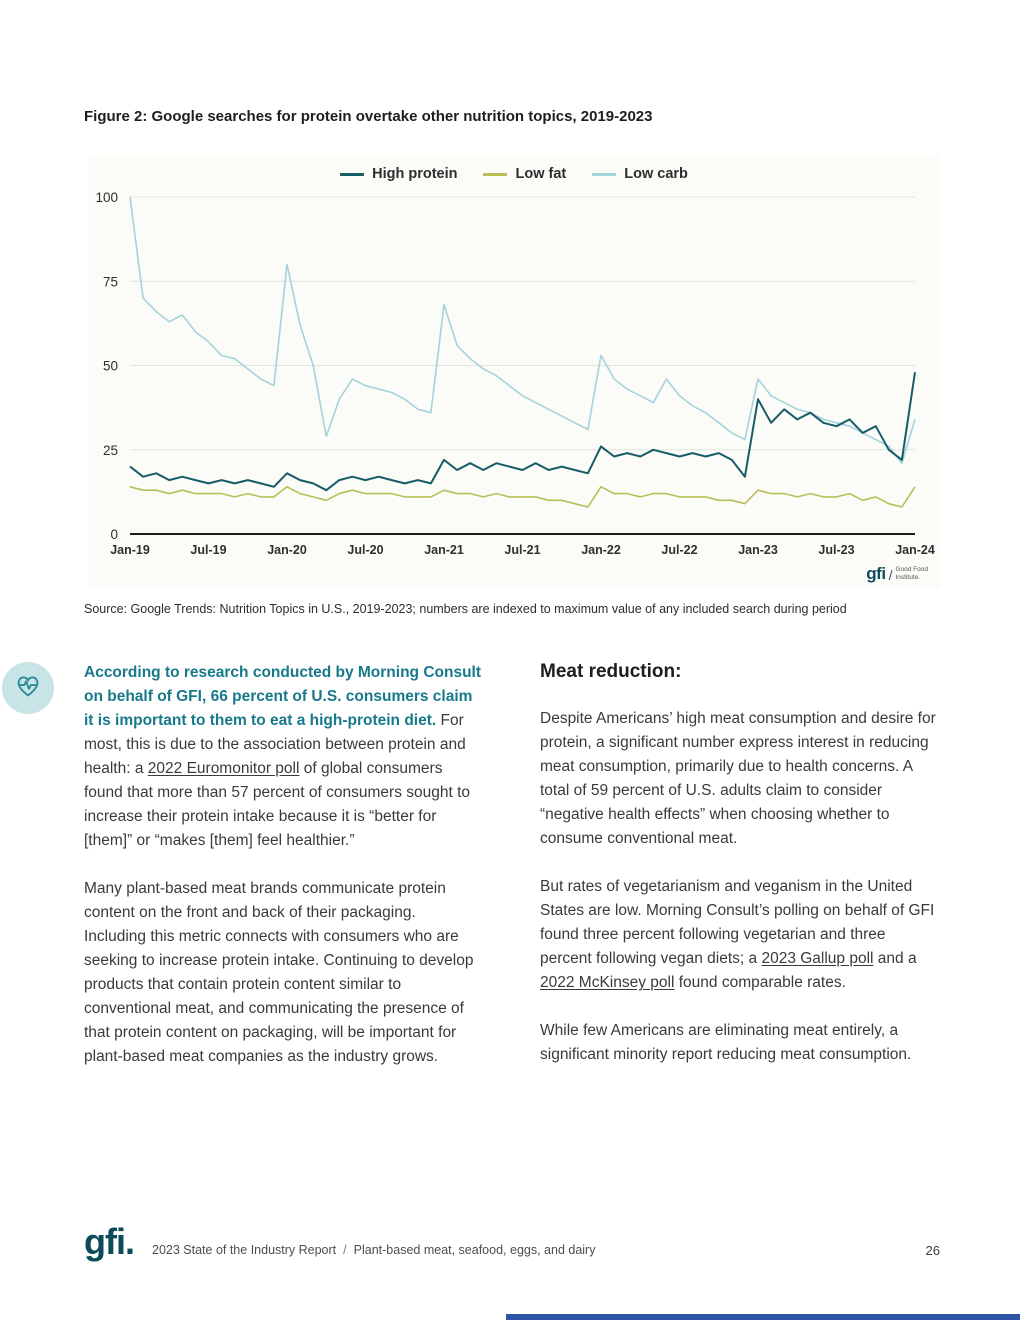  What do you see at coordinates (130, 550) in the screenshot?
I see `x-tick-label: Jan-19` at bounding box center [130, 550].